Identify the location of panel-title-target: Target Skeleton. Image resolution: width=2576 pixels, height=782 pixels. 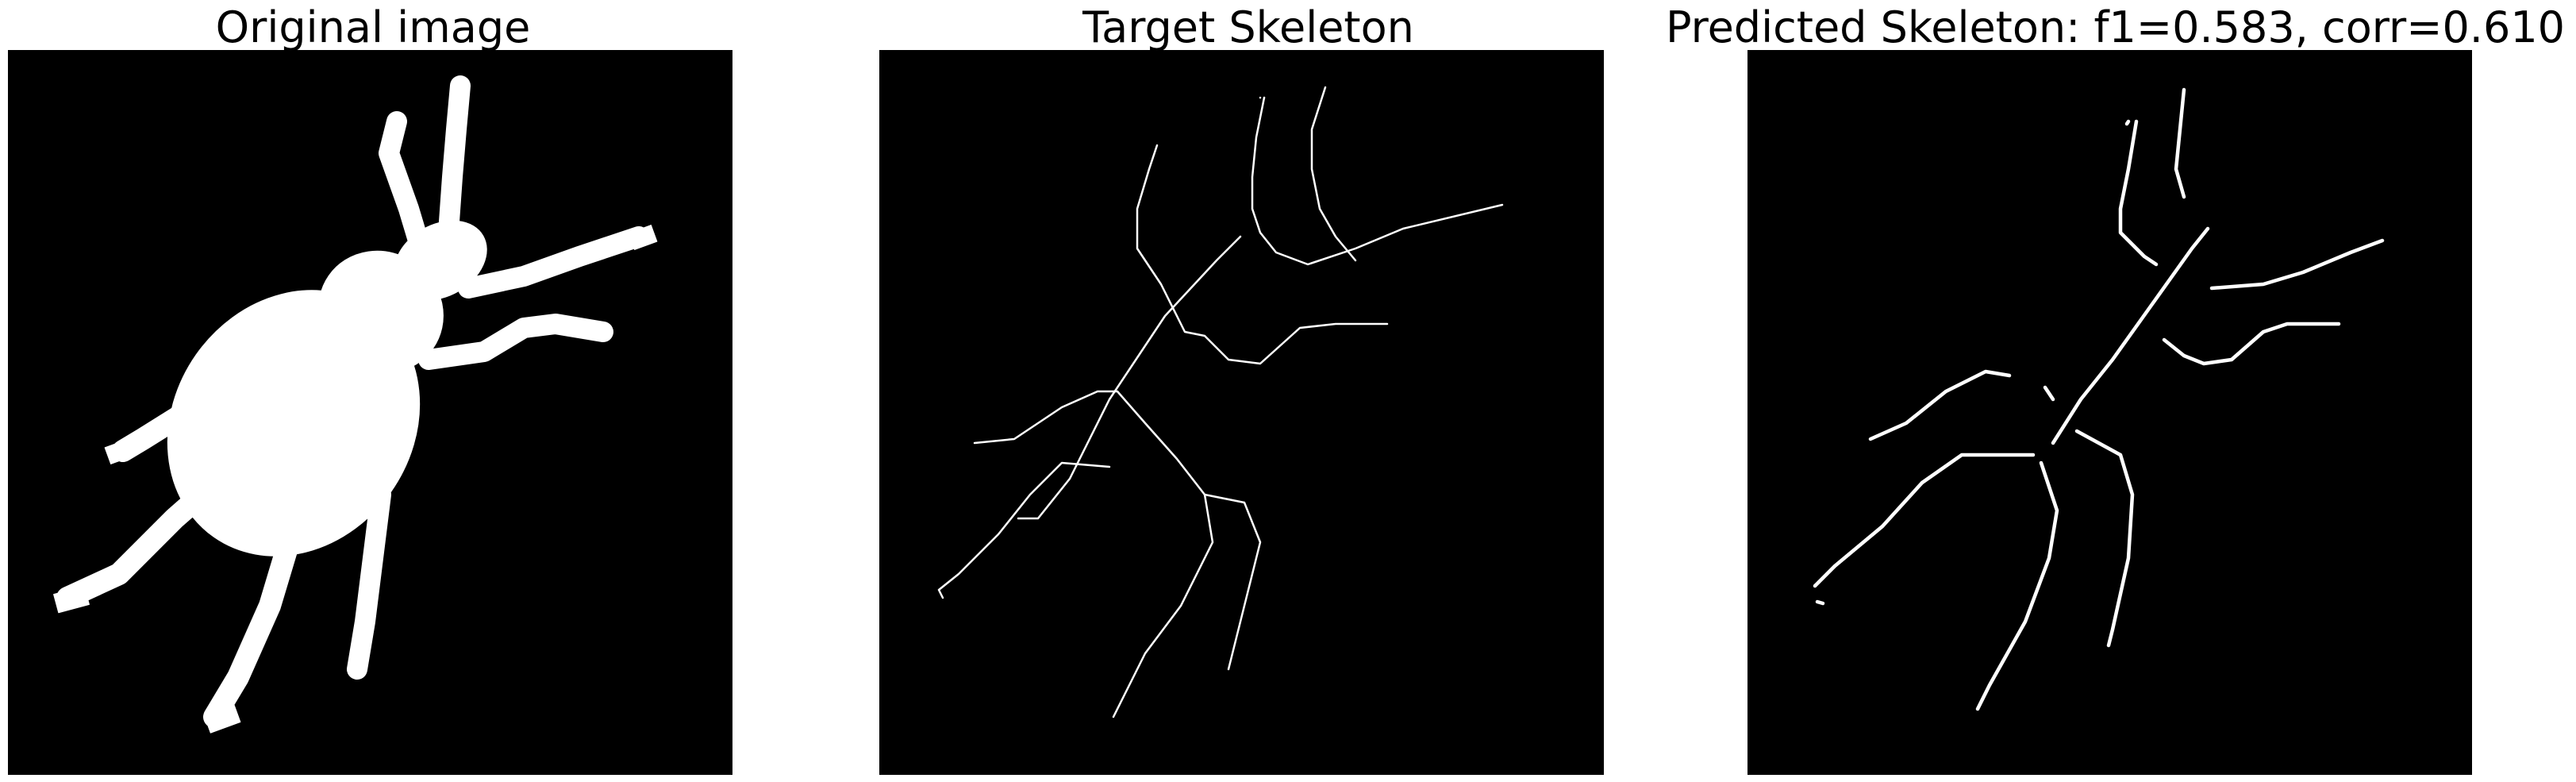
(1248, 27).